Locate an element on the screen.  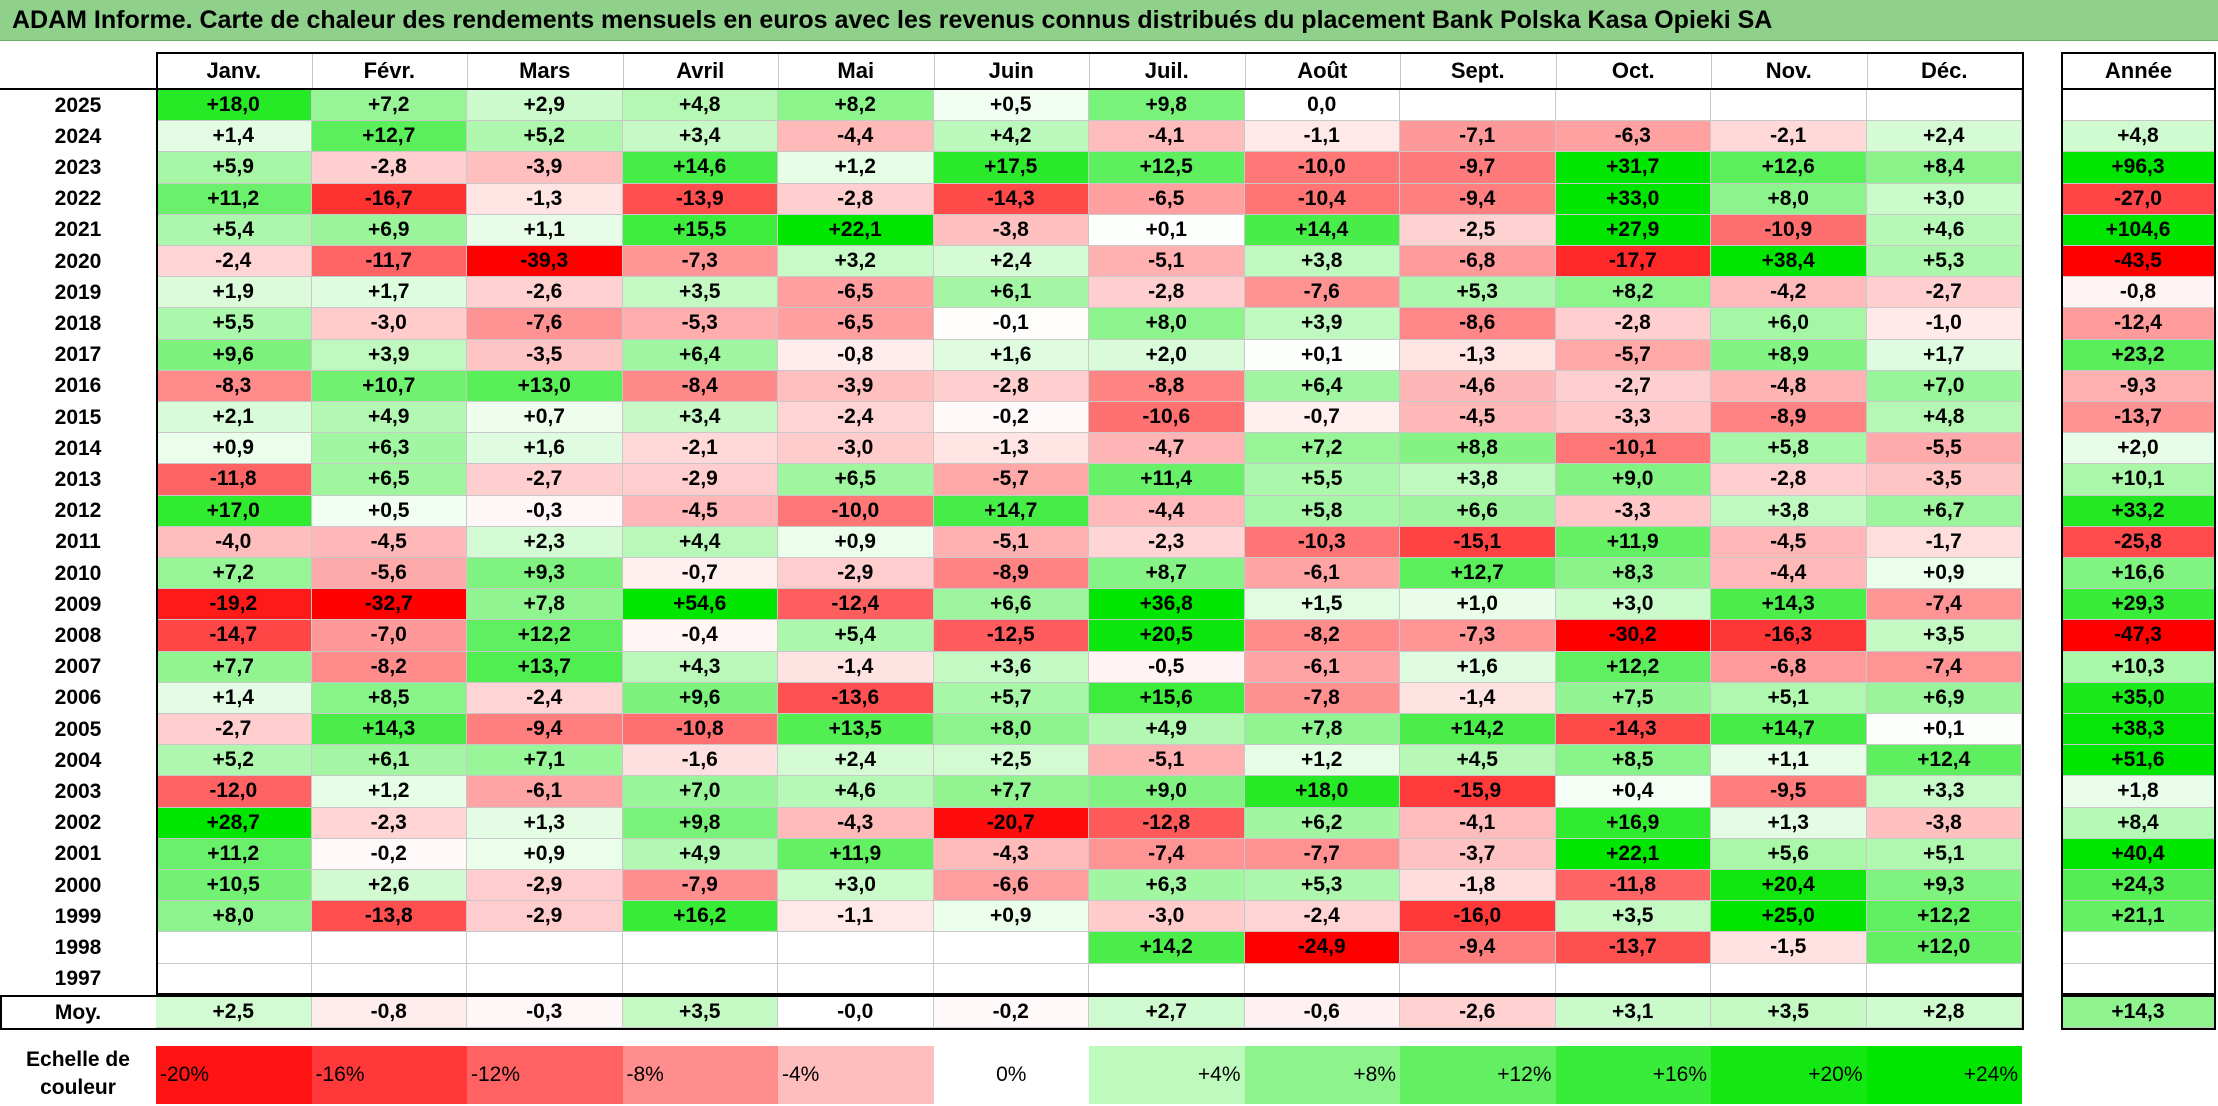
heatmap-cell: -1,6 is located at coordinates (700, 761).